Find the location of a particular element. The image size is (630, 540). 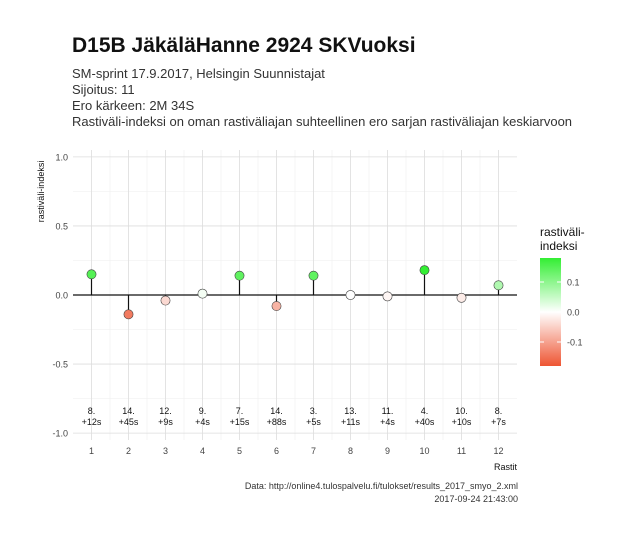

diff-label: +45s is located at coordinates (129, 422).